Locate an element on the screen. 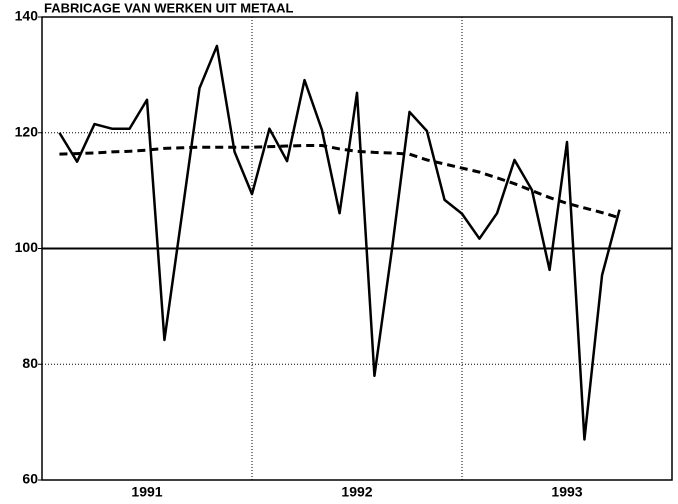  y-tick-label: 120 is located at coordinates (27, 131).